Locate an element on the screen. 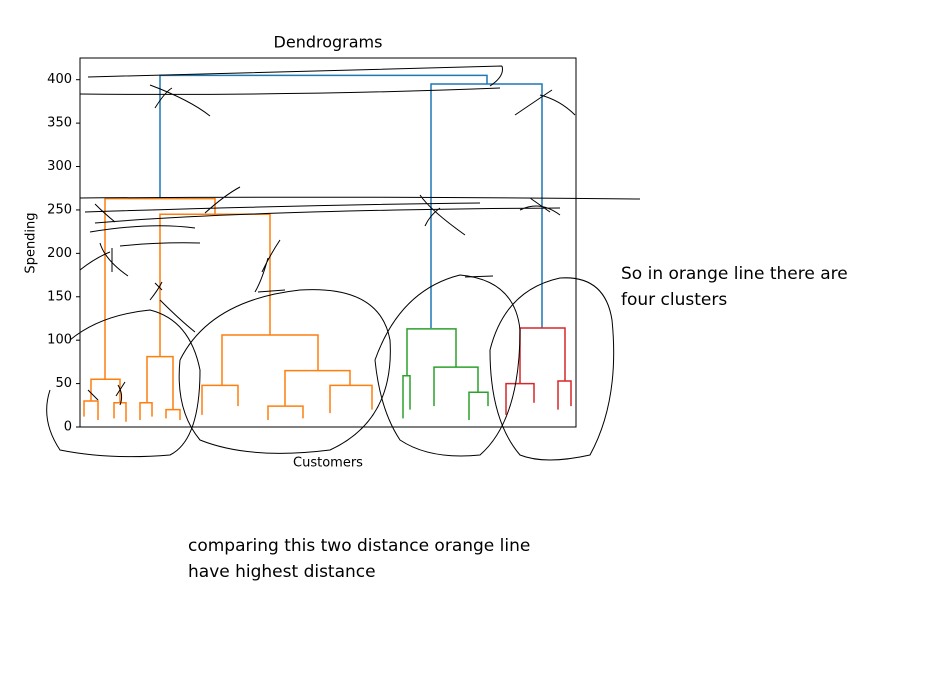 This screenshot has width=939, height=674. annotation: comparing this two distance orange line is located at coordinates (359, 546).